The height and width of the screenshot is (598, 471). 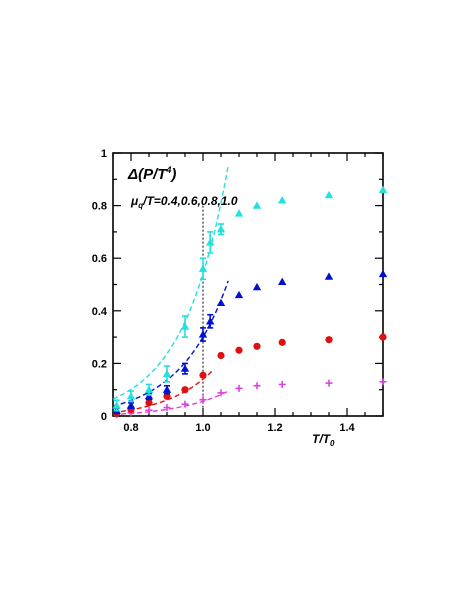 What do you see at coordinates (104, 154) in the screenshot?
I see `y-tick-label: 1` at bounding box center [104, 154].